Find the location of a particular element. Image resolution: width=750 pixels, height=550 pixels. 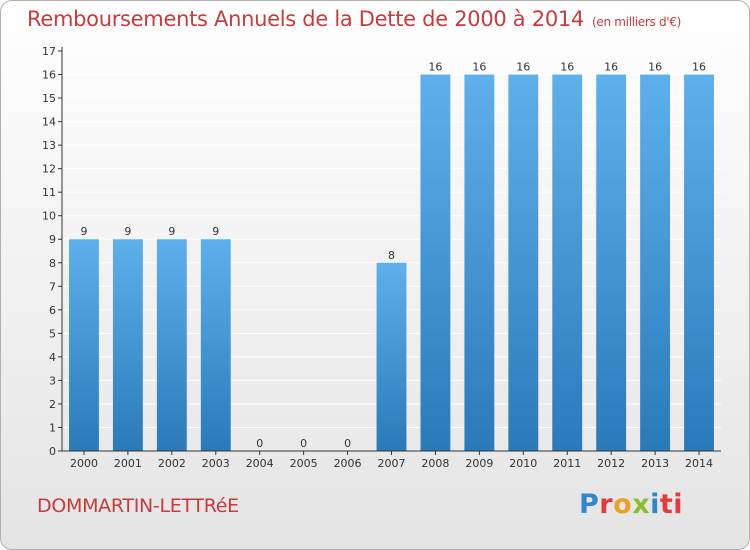

x-tick-label: 2010 is located at coordinates (523, 463).